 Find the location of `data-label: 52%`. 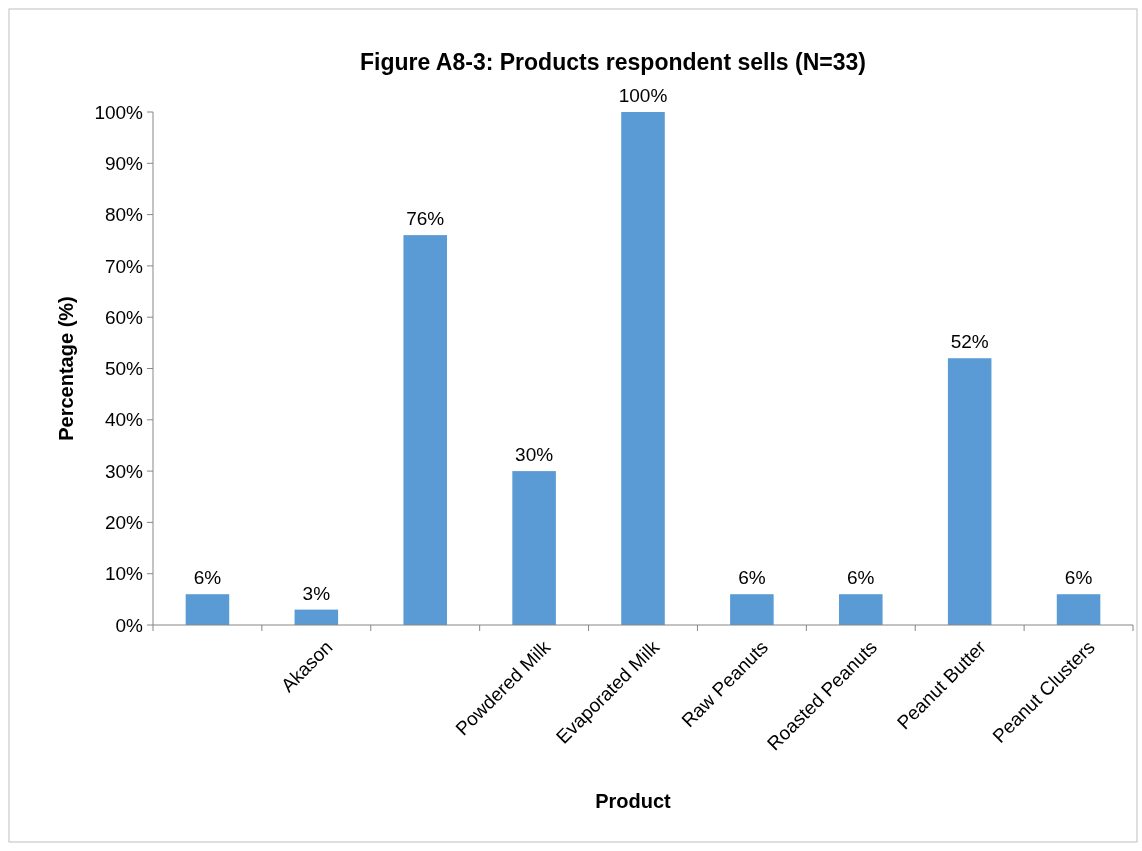

data-label: 52% is located at coordinates (969, 342).